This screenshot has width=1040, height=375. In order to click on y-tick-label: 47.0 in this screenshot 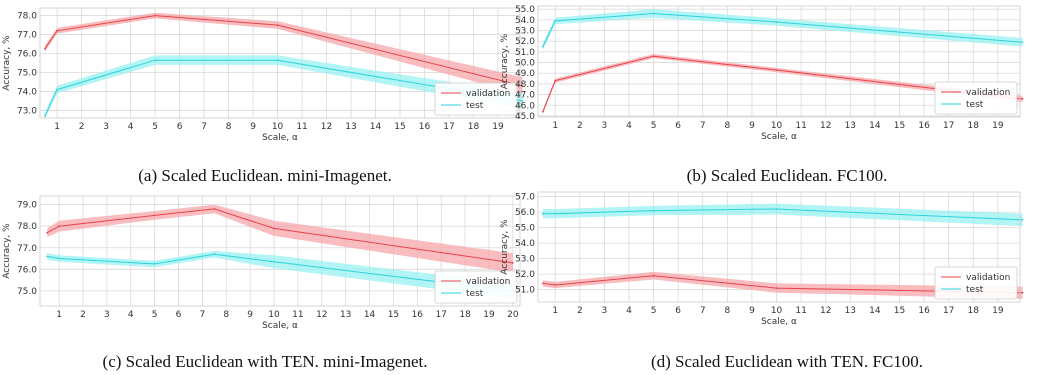, I will do `click(525, 96)`.